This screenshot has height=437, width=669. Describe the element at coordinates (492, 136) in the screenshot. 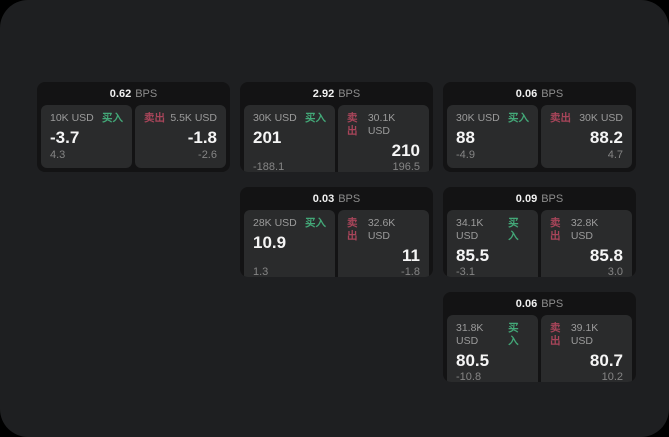

I see `buy-panel: 30K USD 买入 88 -4.9` at that location.